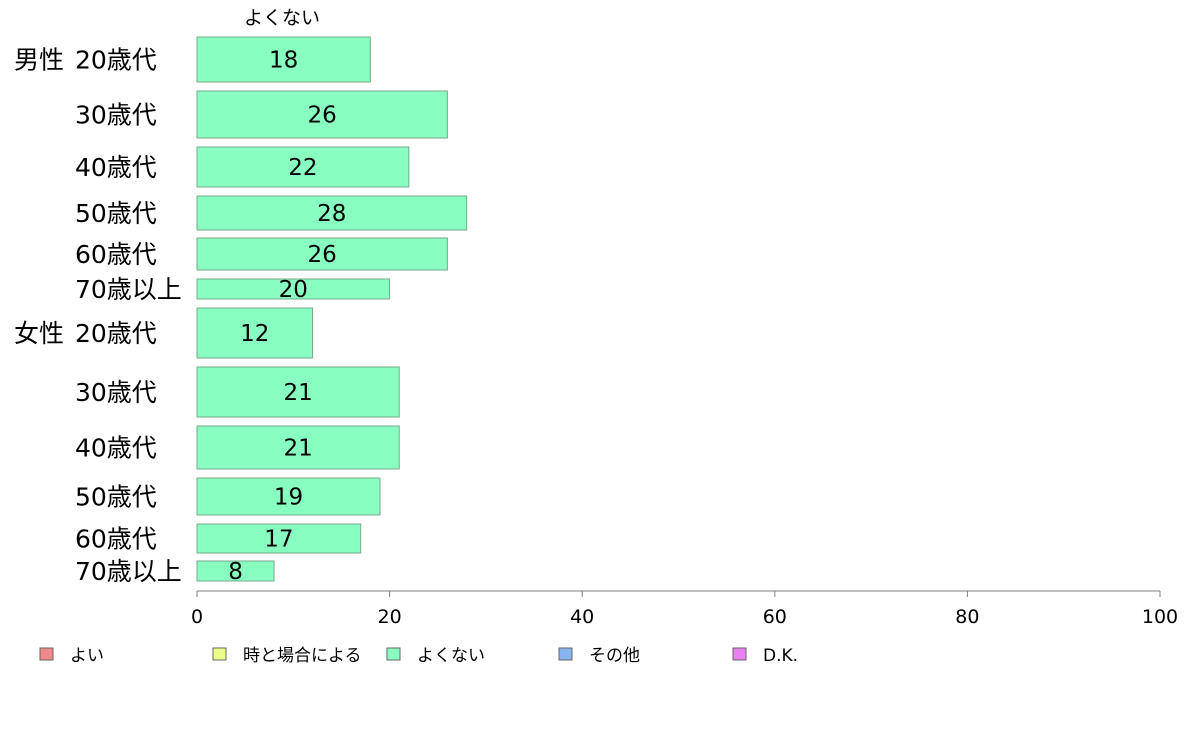 The image size is (1188, 736). I want to click on x-tick-label: 80, so click(967, 617).